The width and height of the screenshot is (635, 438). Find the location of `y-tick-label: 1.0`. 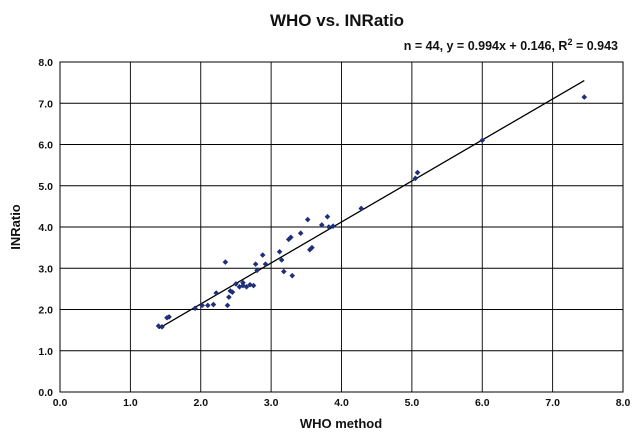

y-tick-label: 1.0 is located at coordinates (45, 352).